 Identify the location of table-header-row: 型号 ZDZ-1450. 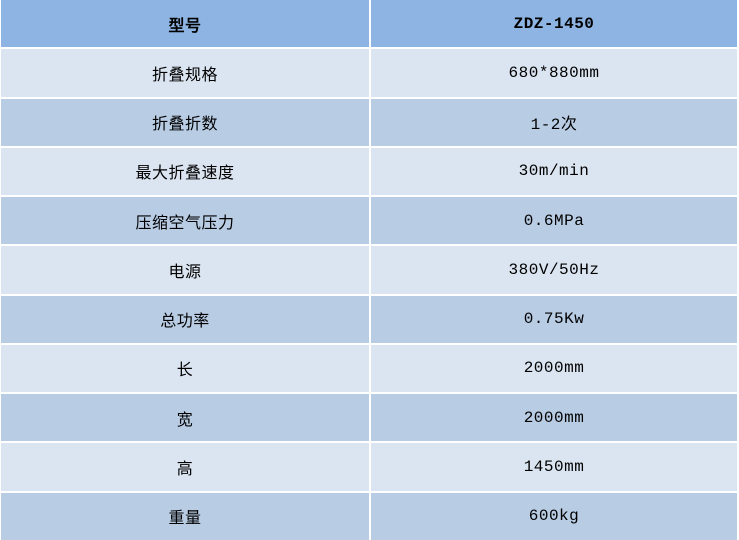
(369, 24).